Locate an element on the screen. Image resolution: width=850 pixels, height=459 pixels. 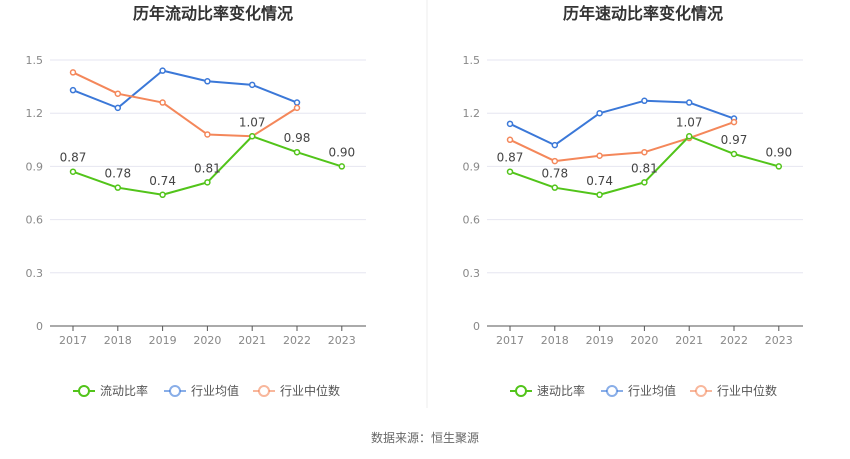
y-tick-label: 0.6 is located at coordinates (35, 220).